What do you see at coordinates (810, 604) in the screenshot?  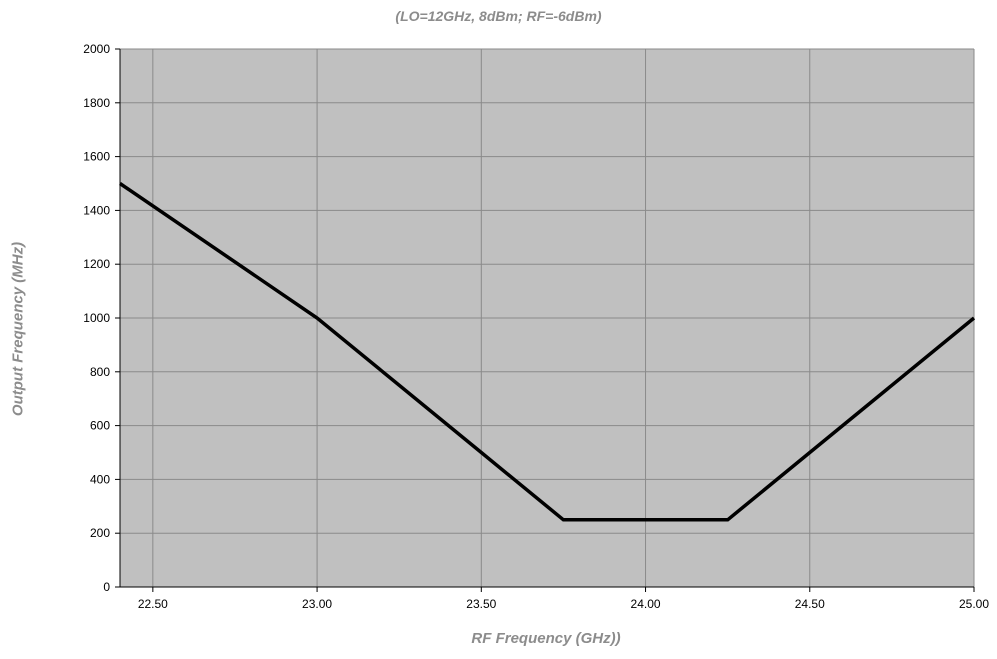 I see `x-tick-label: 24.50` at bounding box center [810, 604].